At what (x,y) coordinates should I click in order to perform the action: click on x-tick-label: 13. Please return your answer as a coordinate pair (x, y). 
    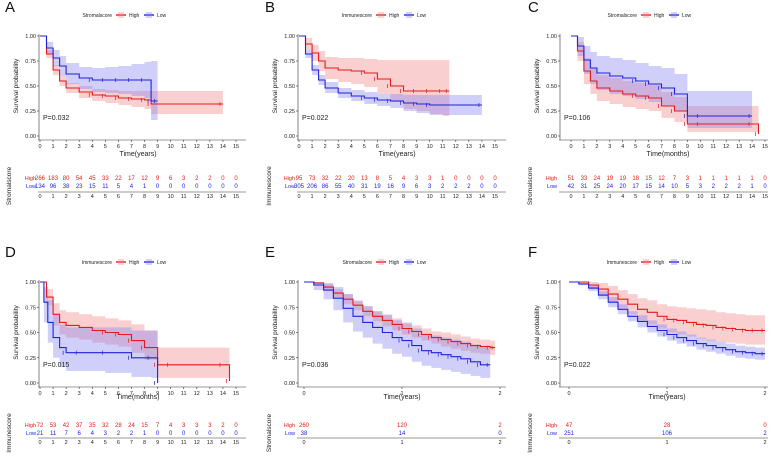
    Looking at the image, I should click on (210, 147).